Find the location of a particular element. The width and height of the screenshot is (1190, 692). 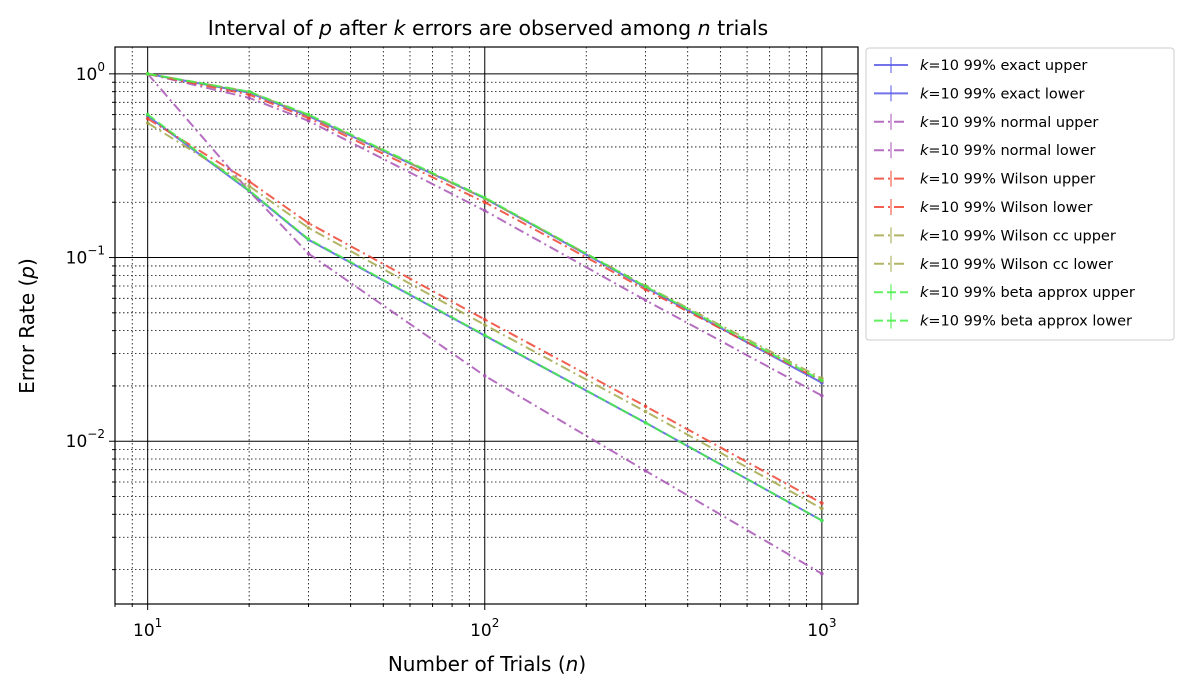

legend-item: k=10 99% Wilson cc lower is located at coordinates (993, 264).